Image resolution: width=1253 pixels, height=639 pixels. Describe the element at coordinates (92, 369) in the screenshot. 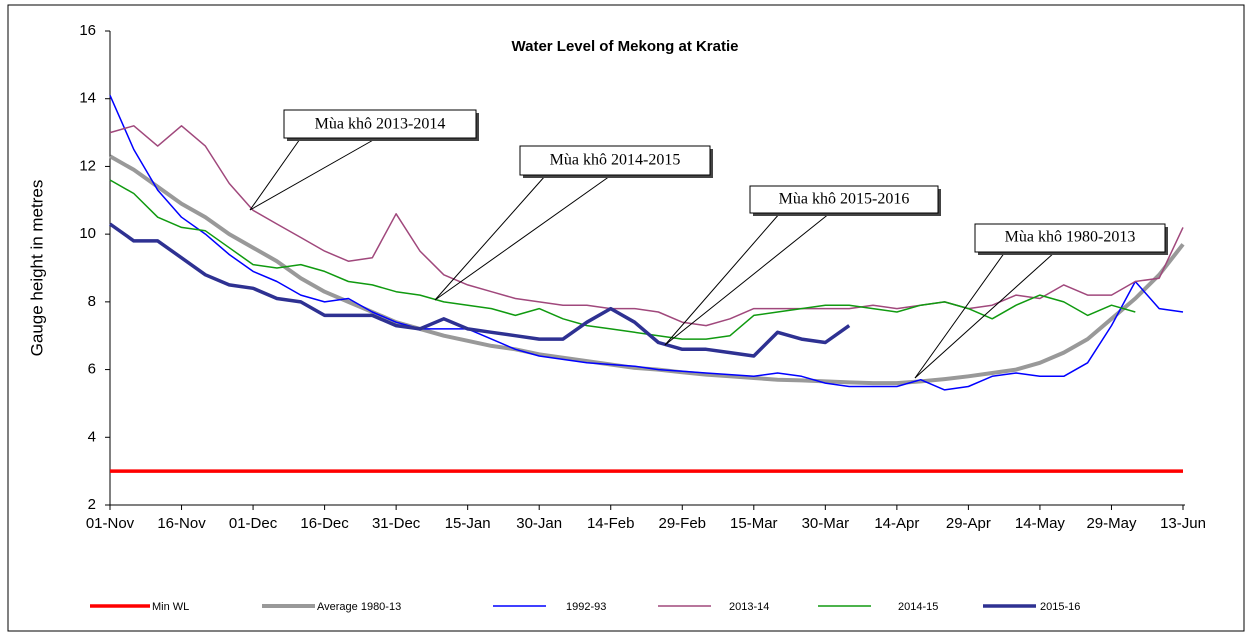

I see `y-tick-label: 6` at that location.